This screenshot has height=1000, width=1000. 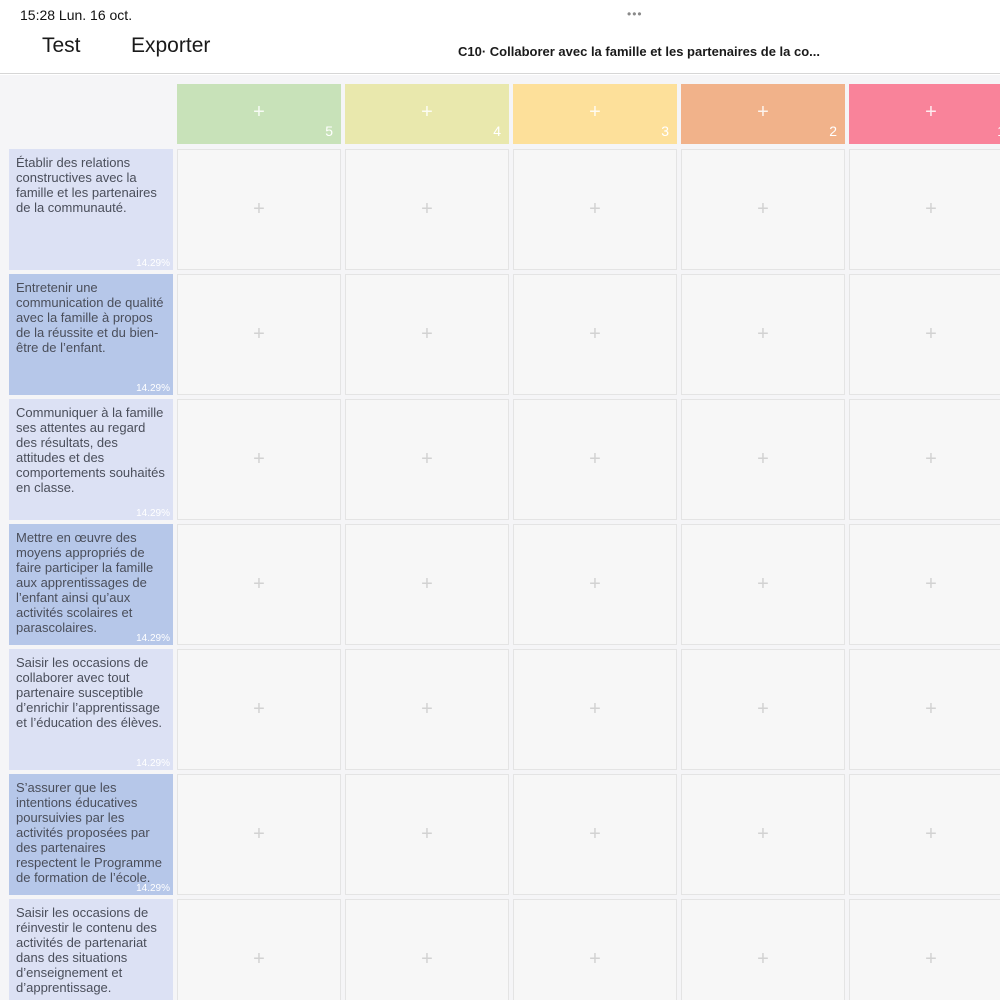 I want to click on multitasking-dots-icon: •••, so click(x=635, y=14).